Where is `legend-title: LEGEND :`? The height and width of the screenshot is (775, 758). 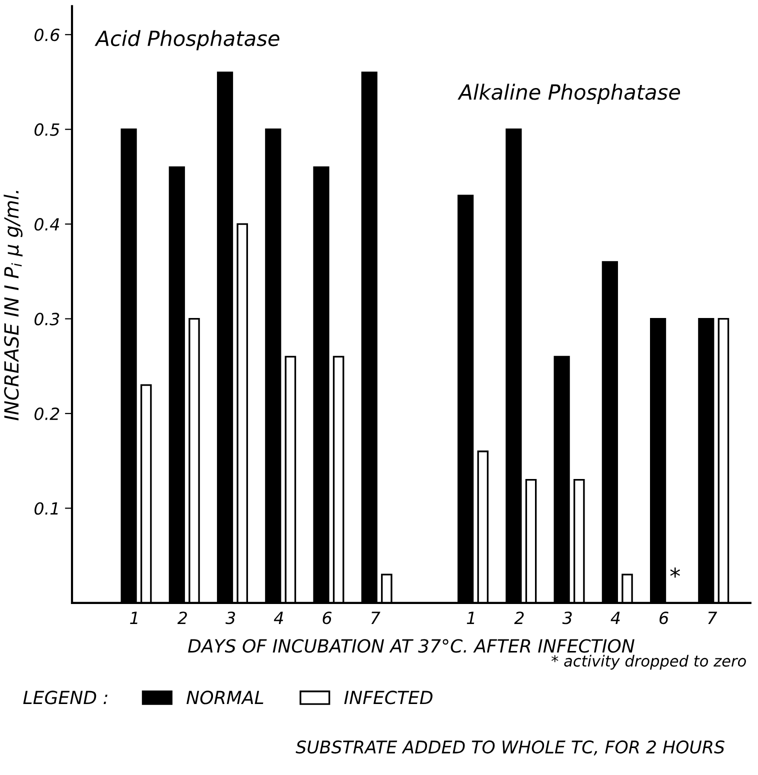 legend-title: LEGEND : is located at coordinates (65, 697).